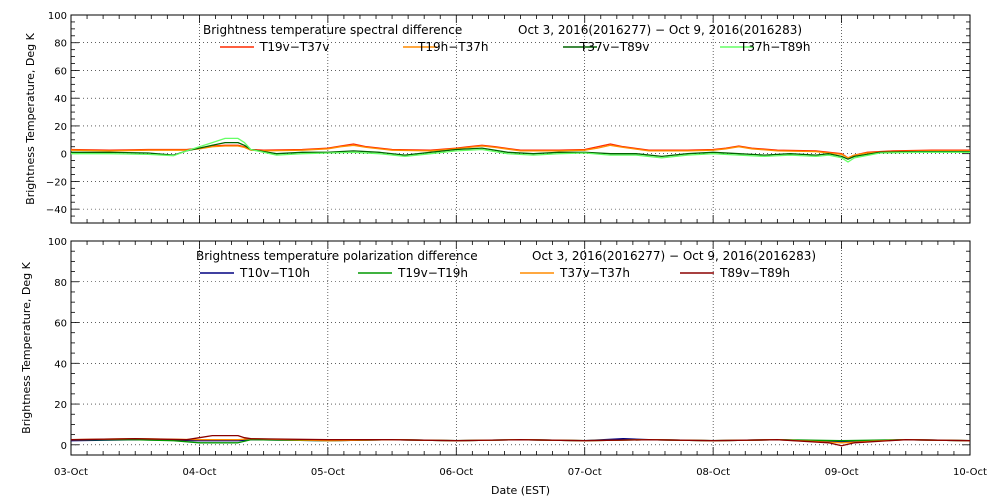 The image size is (1000, 500). I want to click on plot2-ytick-label: 100, so click(57, 242).